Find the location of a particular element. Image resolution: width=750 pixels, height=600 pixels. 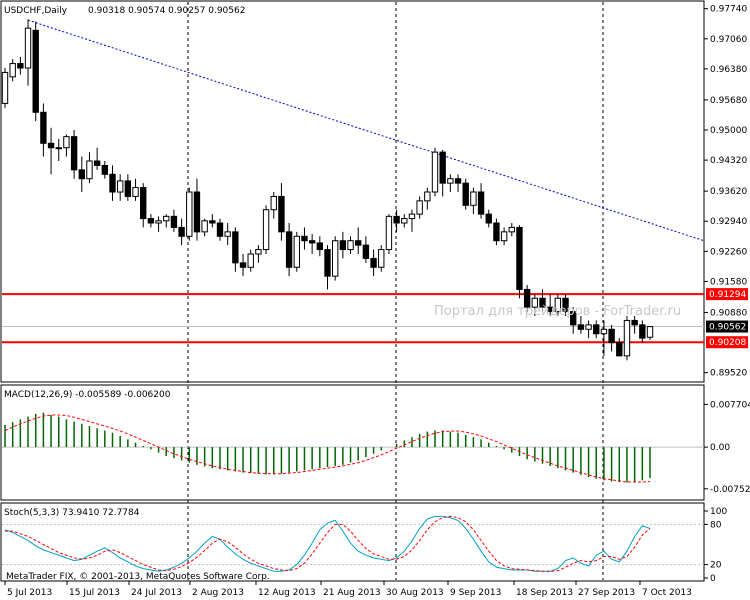

time-tick-label: 21 Aug 2013 is located at coordinates (352, 593).